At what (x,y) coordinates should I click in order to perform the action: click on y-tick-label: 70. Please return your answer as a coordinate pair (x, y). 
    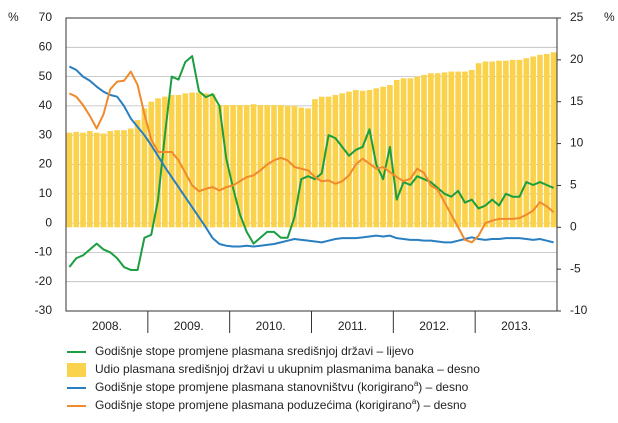
    Looking at the image, I should click on (46, 17).